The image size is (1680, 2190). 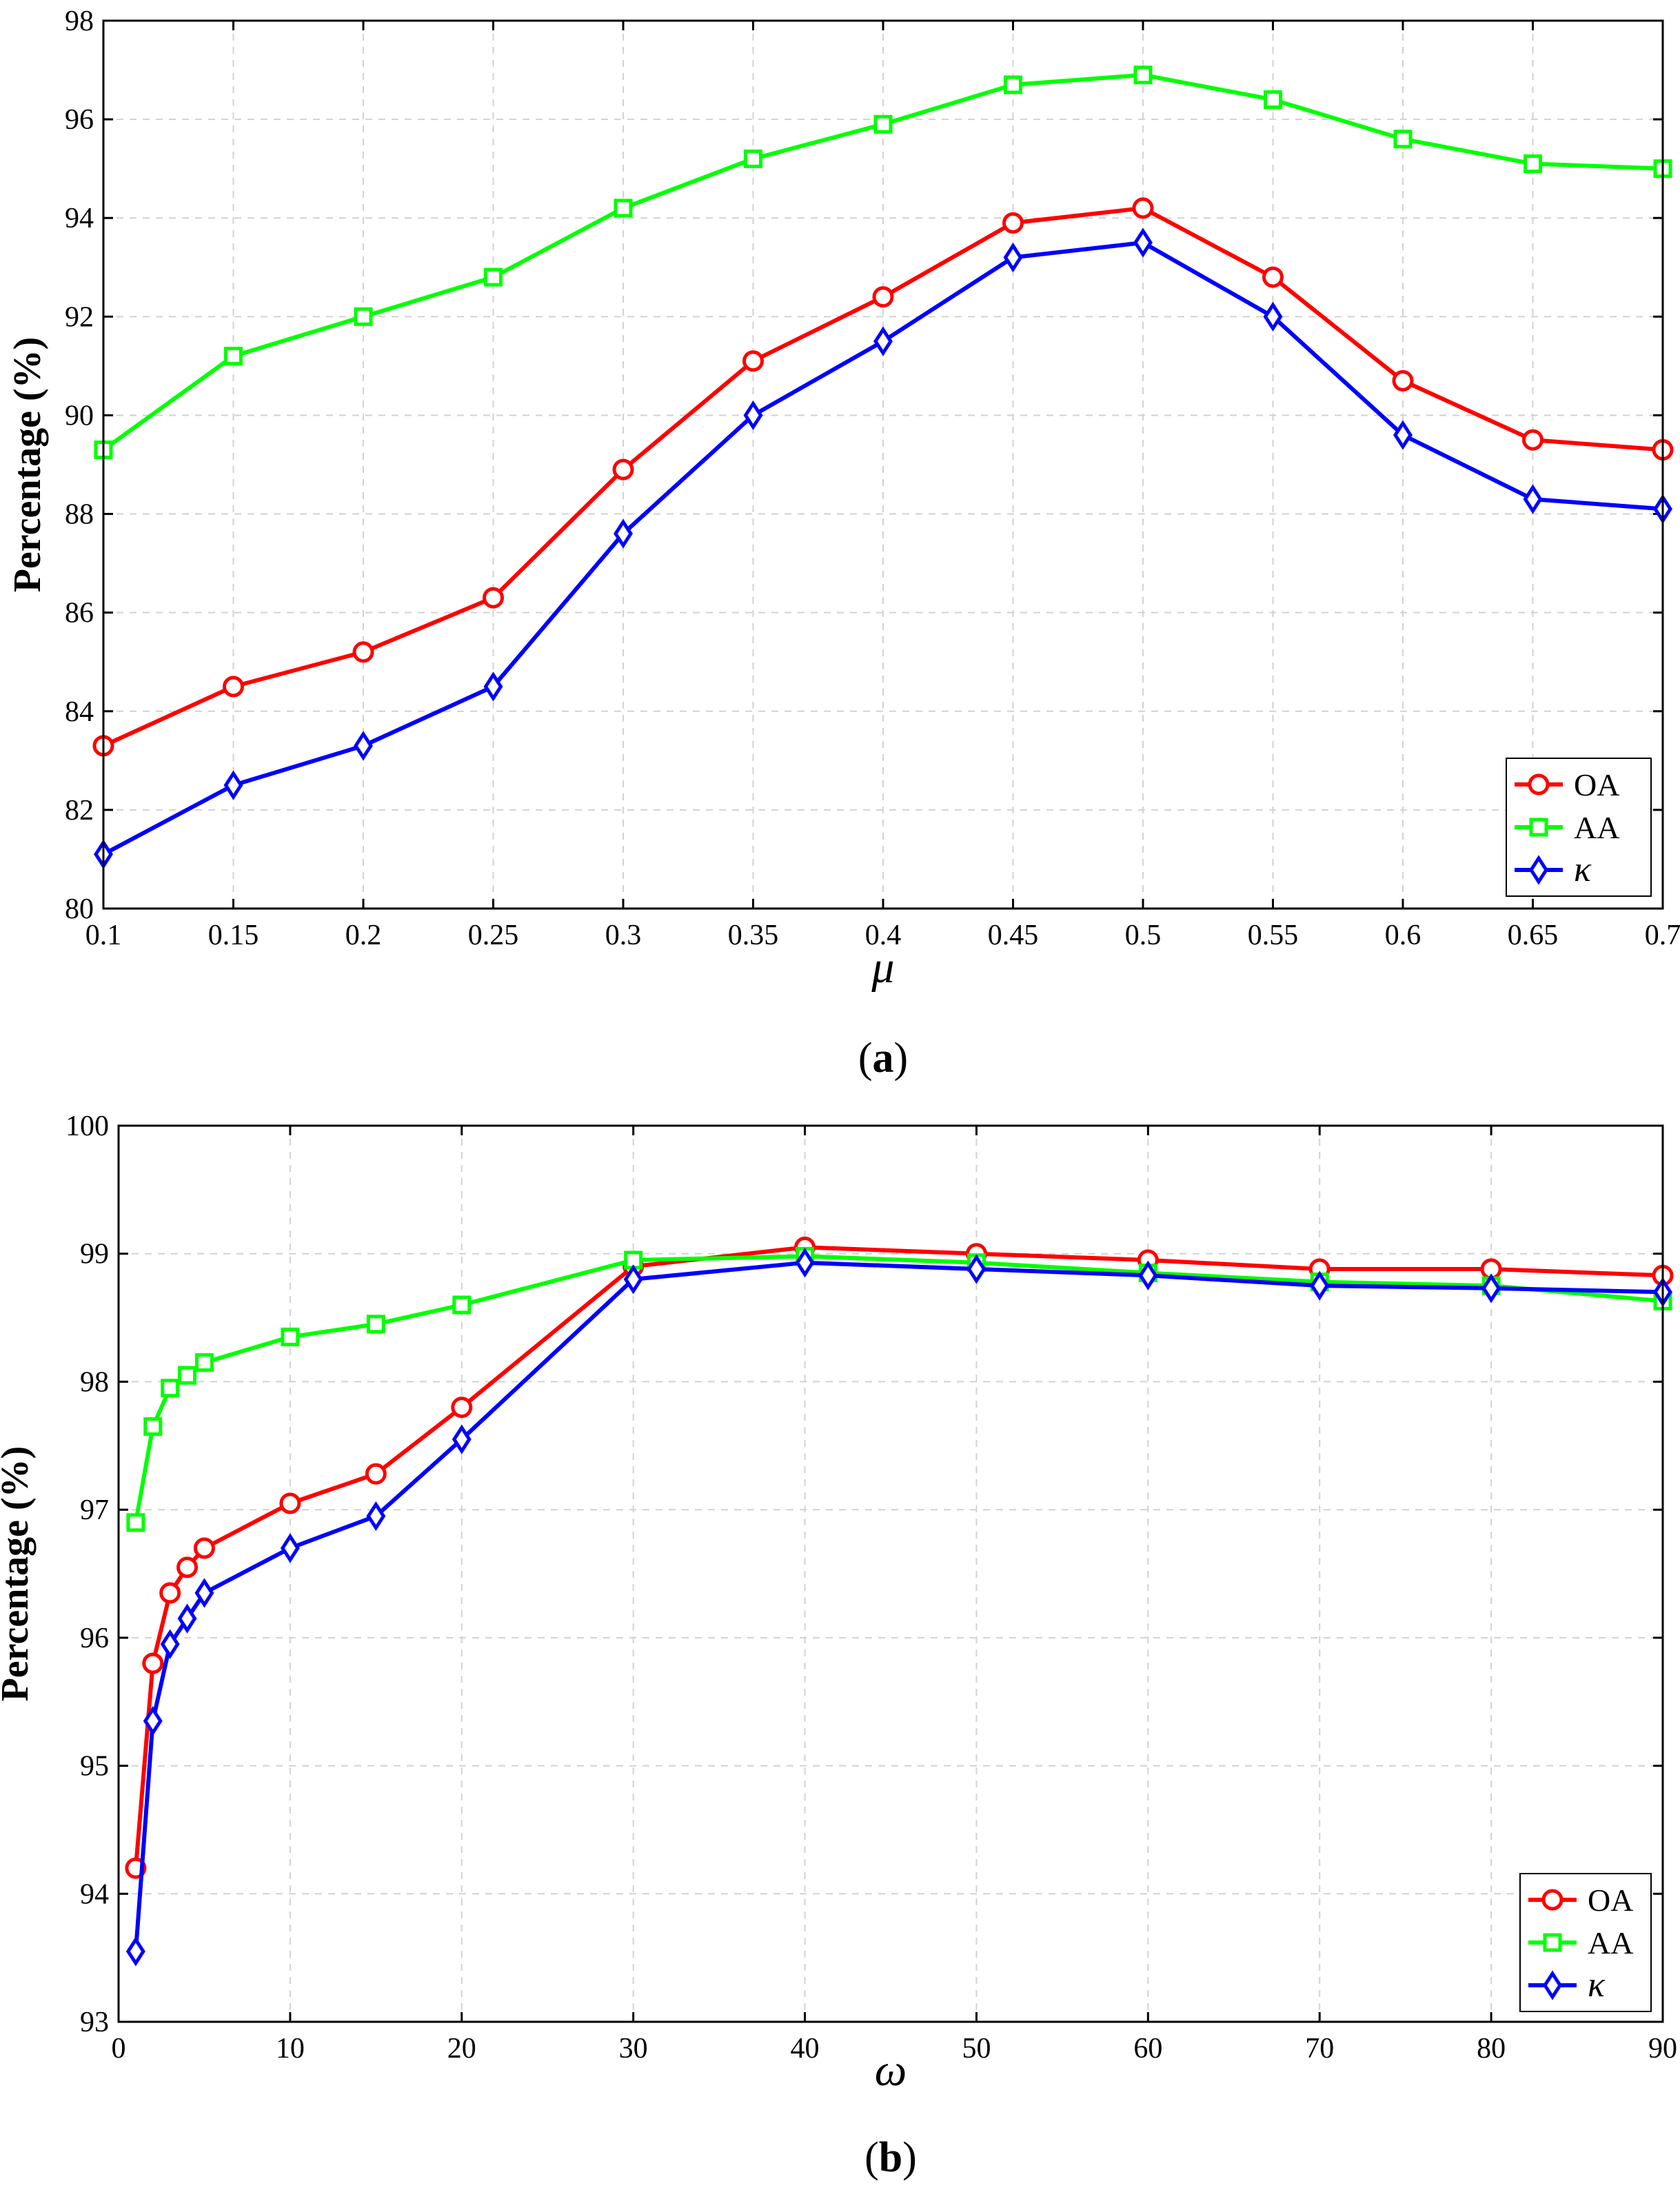 What do you see at coordinates (883, 935) in the screenshot?
I see `x-tick-label: 0.4` at bounding box center [883, 935].